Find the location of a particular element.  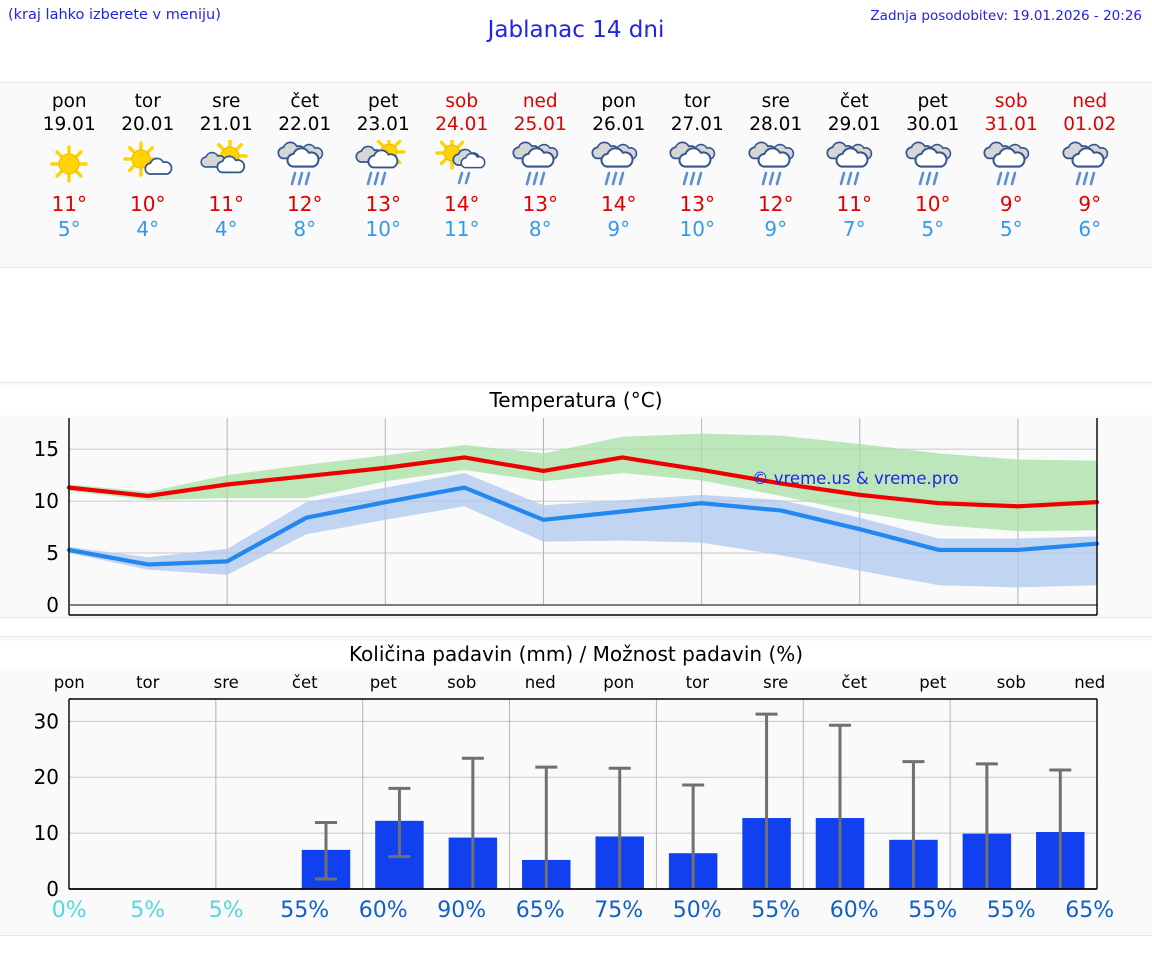

precipitation-probability-value: 50% is located at coordinates (697, 910).